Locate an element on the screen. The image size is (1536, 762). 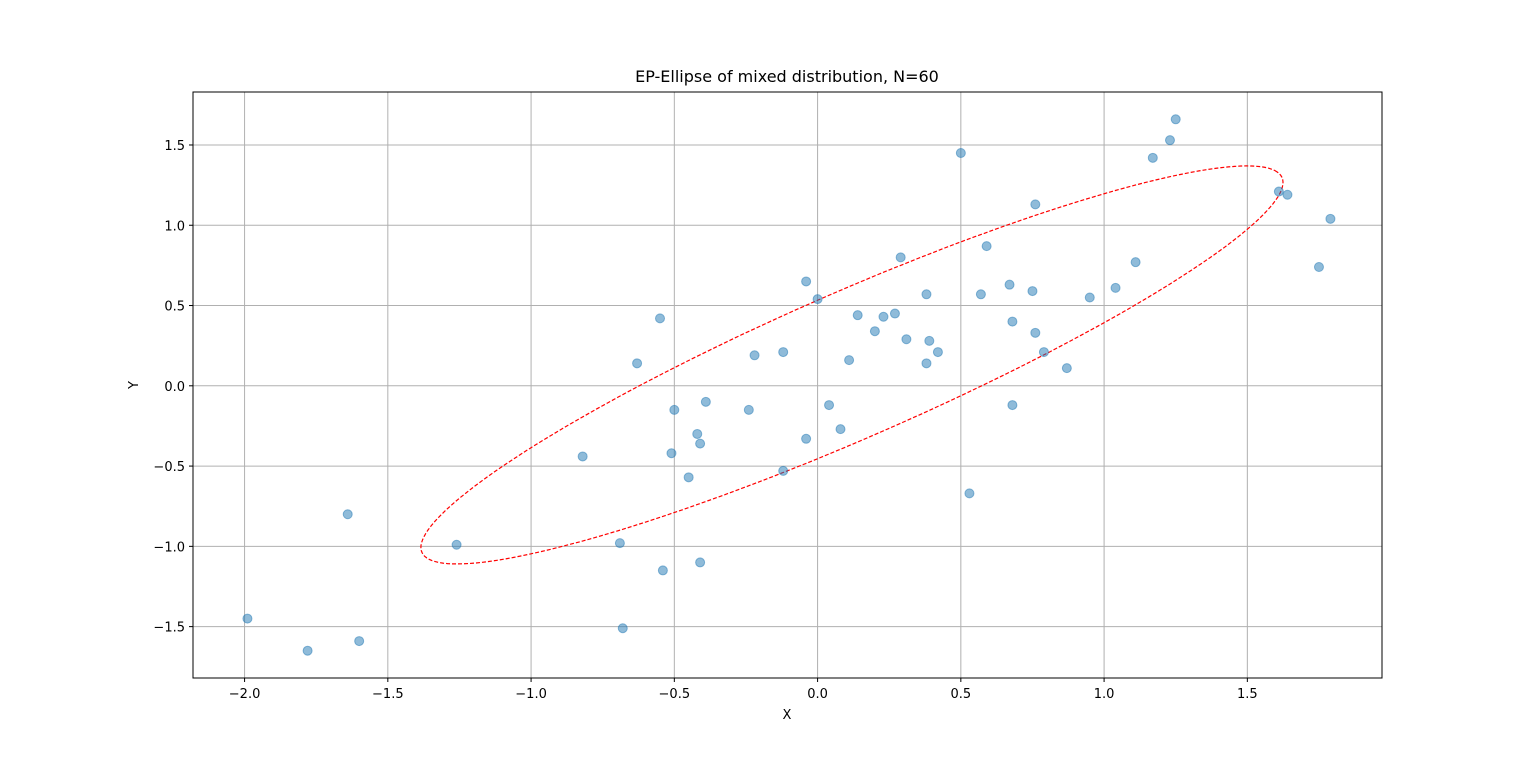
y-tick-label: −1.0 is located at coordinates (169, 547).